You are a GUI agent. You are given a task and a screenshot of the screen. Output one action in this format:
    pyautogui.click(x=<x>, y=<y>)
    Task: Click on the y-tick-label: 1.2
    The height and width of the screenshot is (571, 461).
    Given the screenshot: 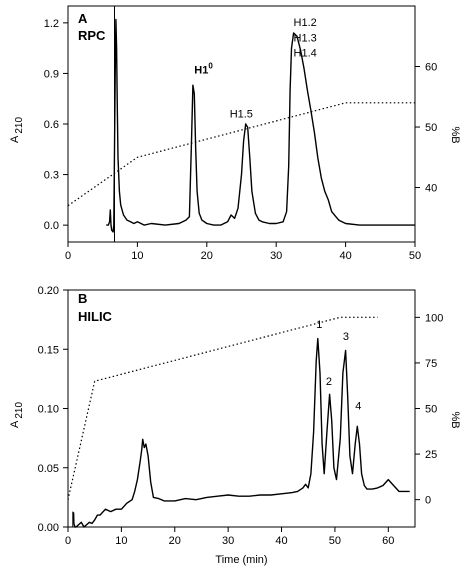 What is the action you would take?
    pyautogui.click(x=51, y=24)
    